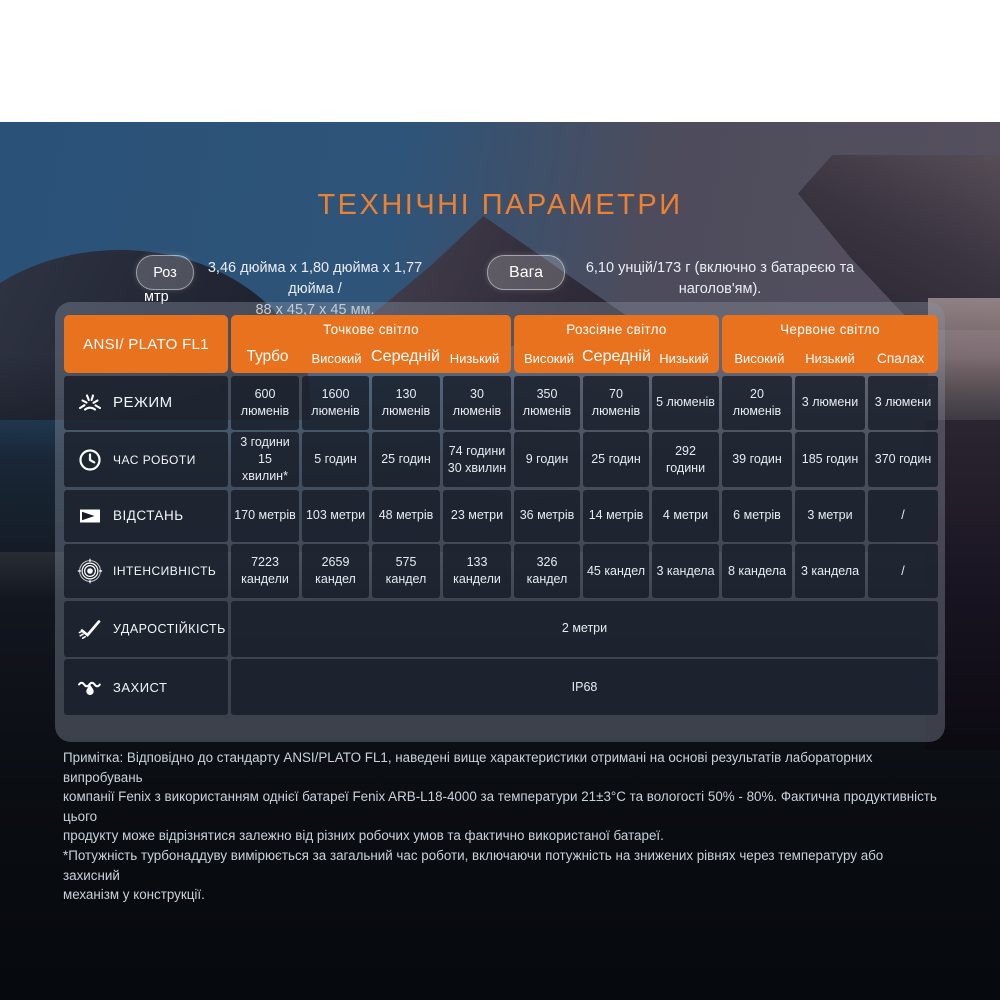 This screenshot has height=1000, width=1000. Describe the element at coordinates (406, 571) in the screenshot. I see `spec-cell: 575 кандел` at that location.